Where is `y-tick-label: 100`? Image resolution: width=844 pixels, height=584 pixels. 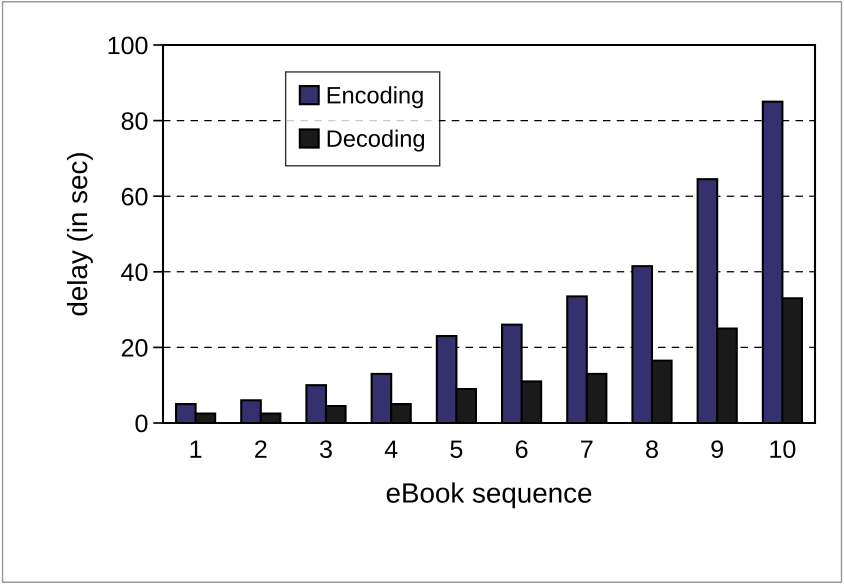 y-tick-label: 100 is located at coordinates (128, 45).